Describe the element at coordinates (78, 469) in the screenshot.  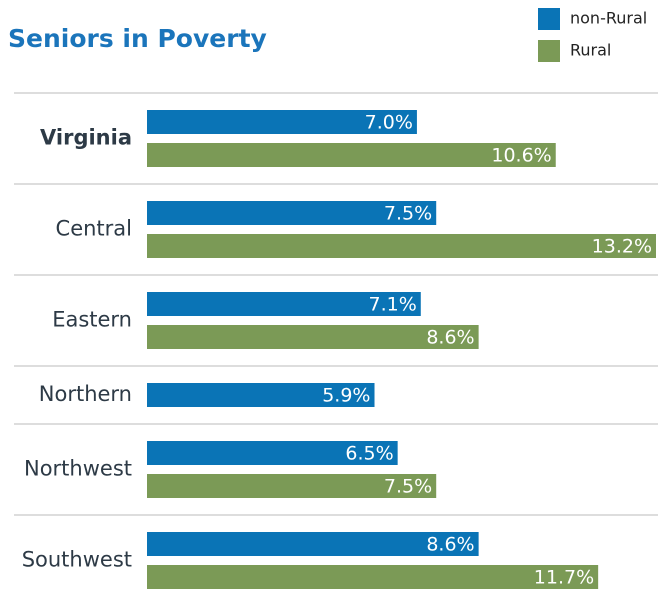
I see `category-label: Northwest` at that location.